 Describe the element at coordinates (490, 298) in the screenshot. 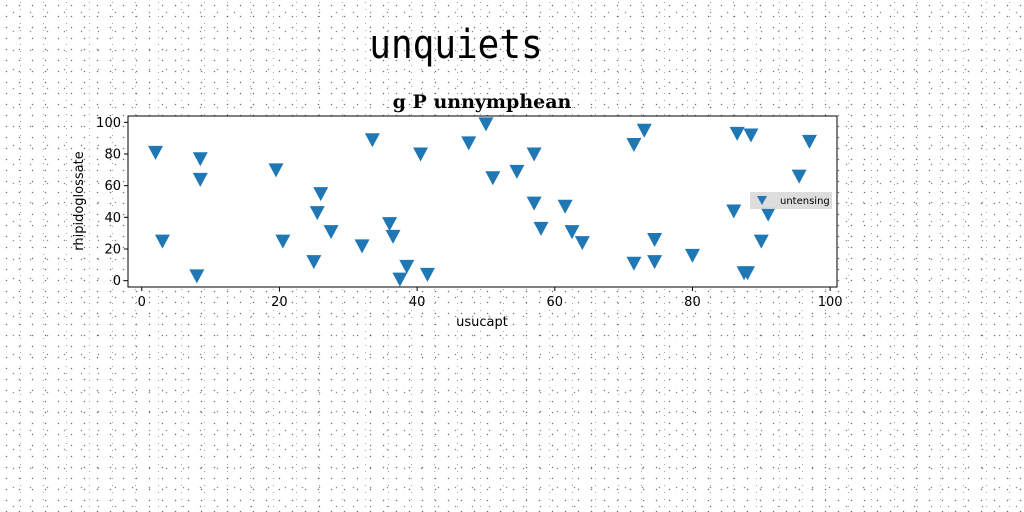

I see `x-axis: 0 20 40 60 80 100` at that location.